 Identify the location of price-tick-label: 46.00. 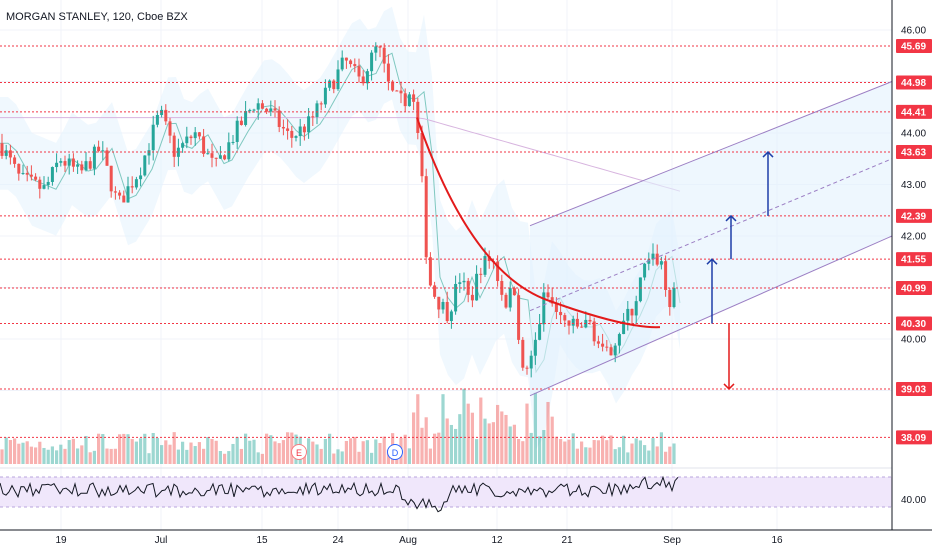
(913, 31).